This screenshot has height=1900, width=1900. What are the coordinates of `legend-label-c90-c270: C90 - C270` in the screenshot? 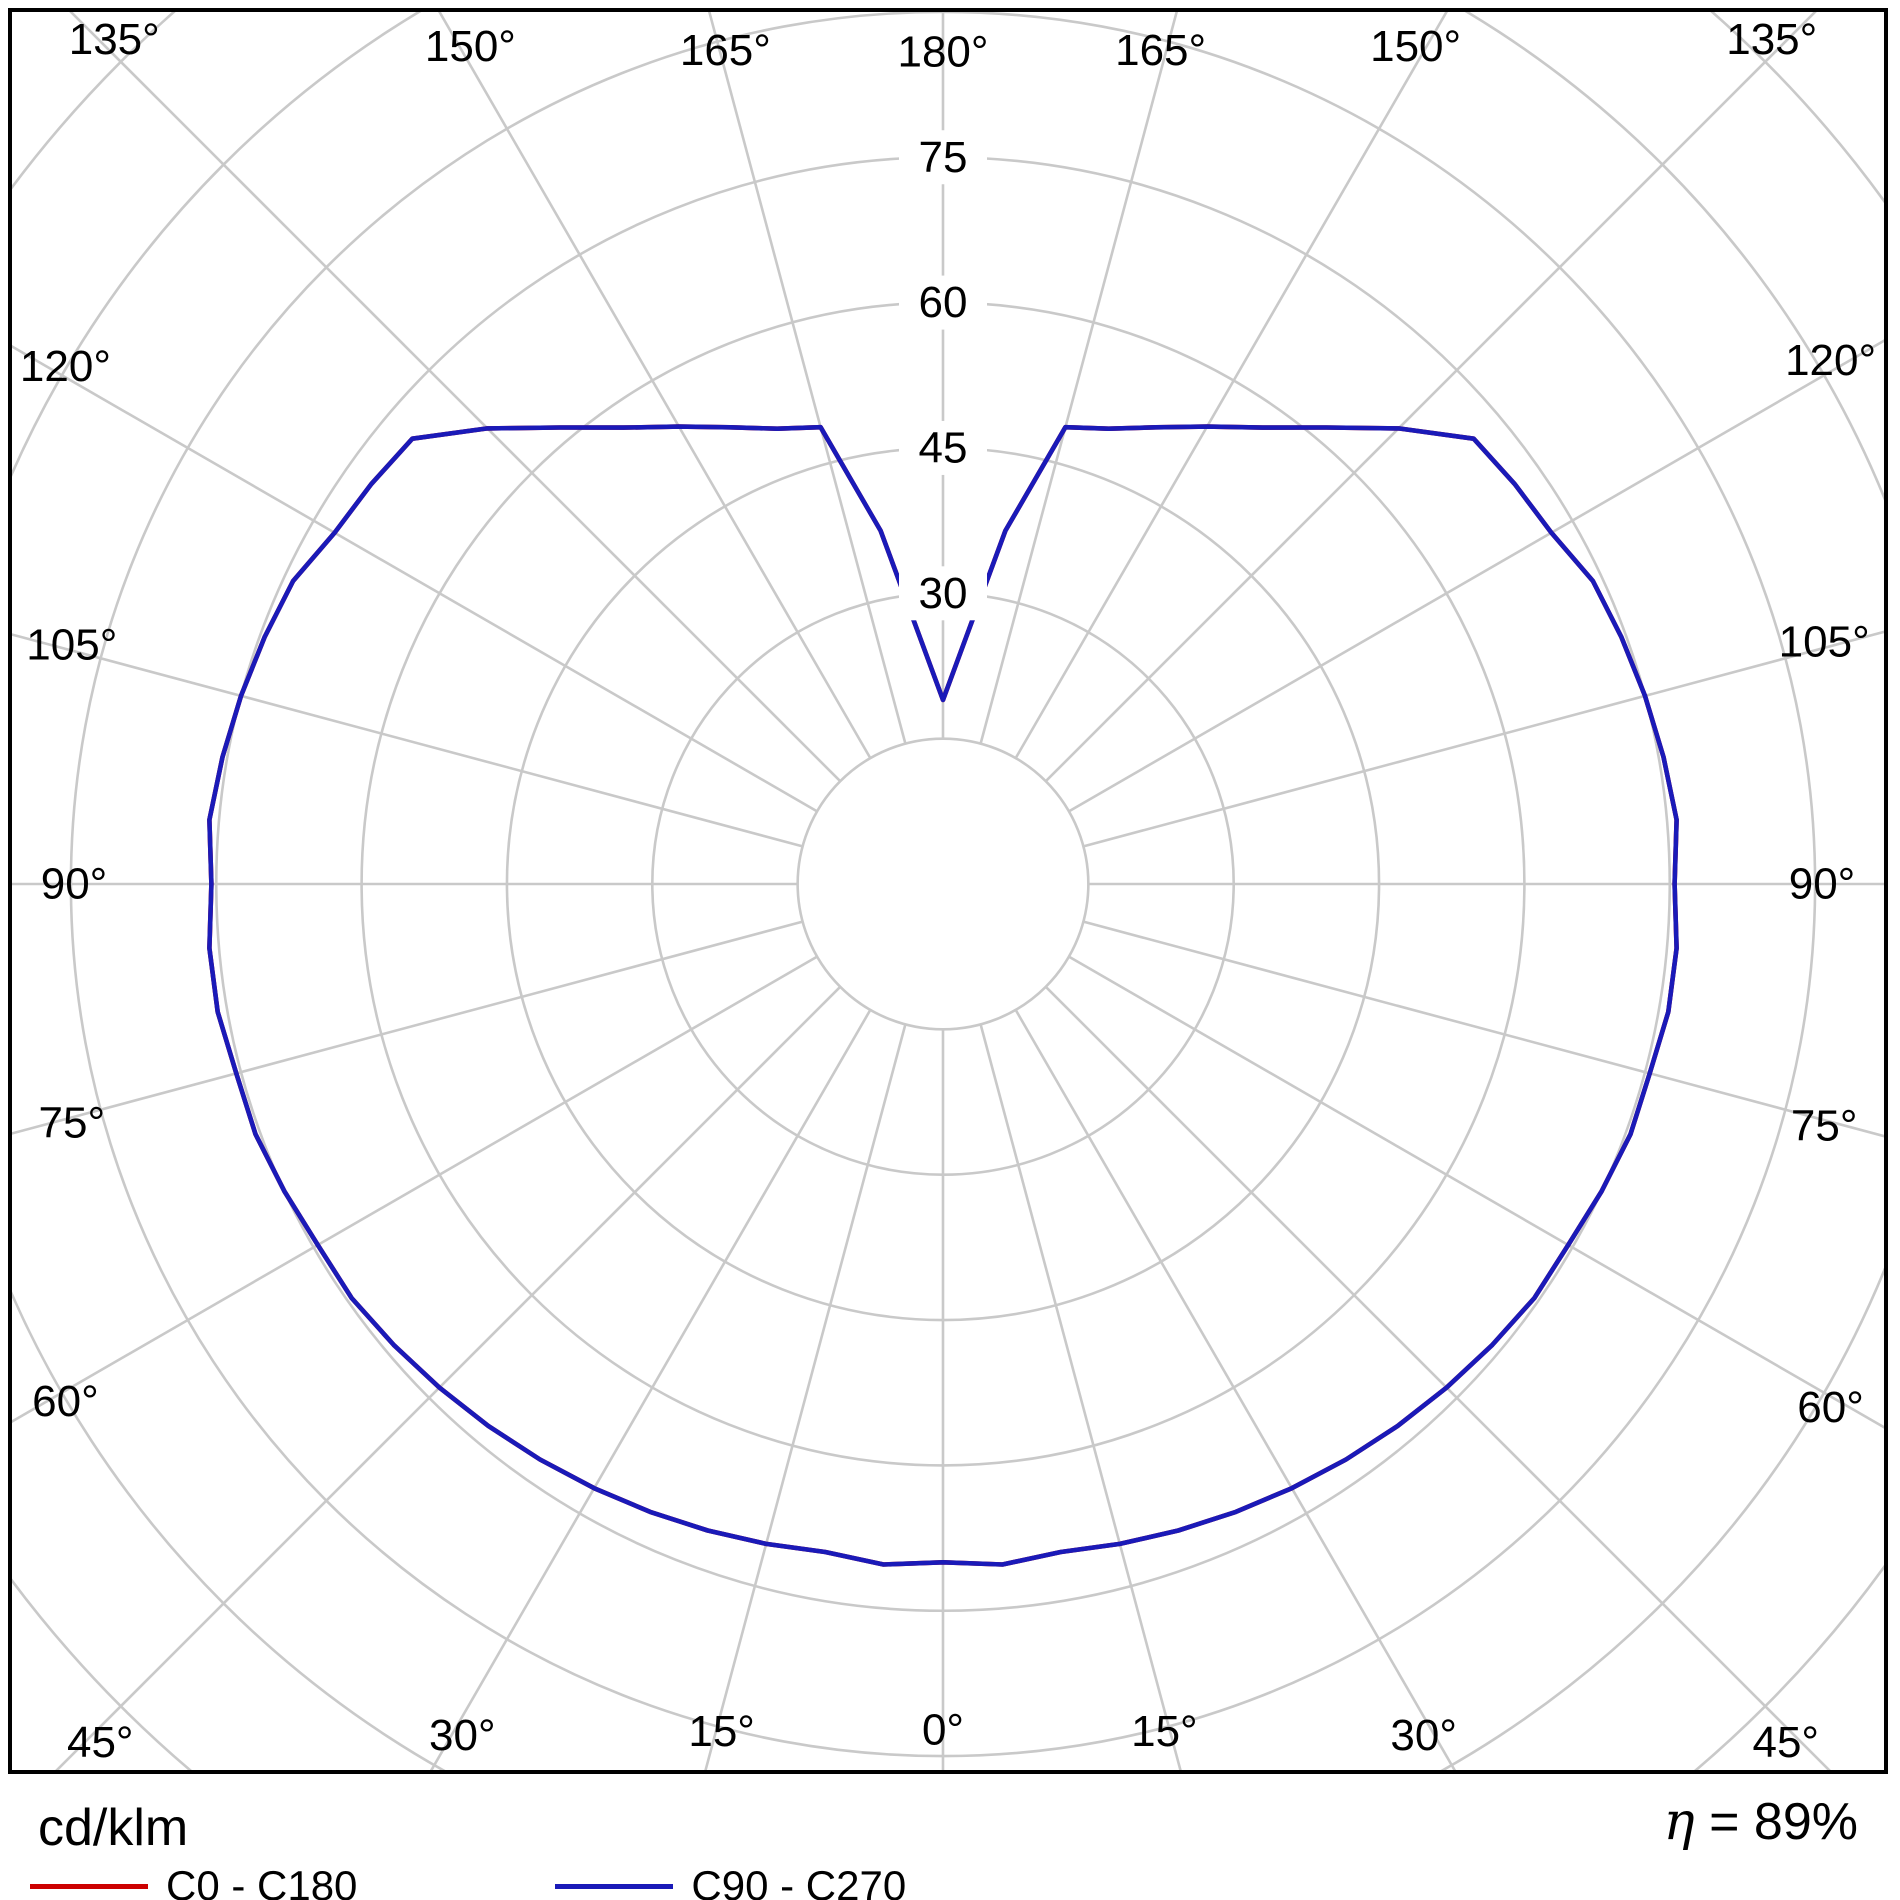 It's located at (799, 1881).